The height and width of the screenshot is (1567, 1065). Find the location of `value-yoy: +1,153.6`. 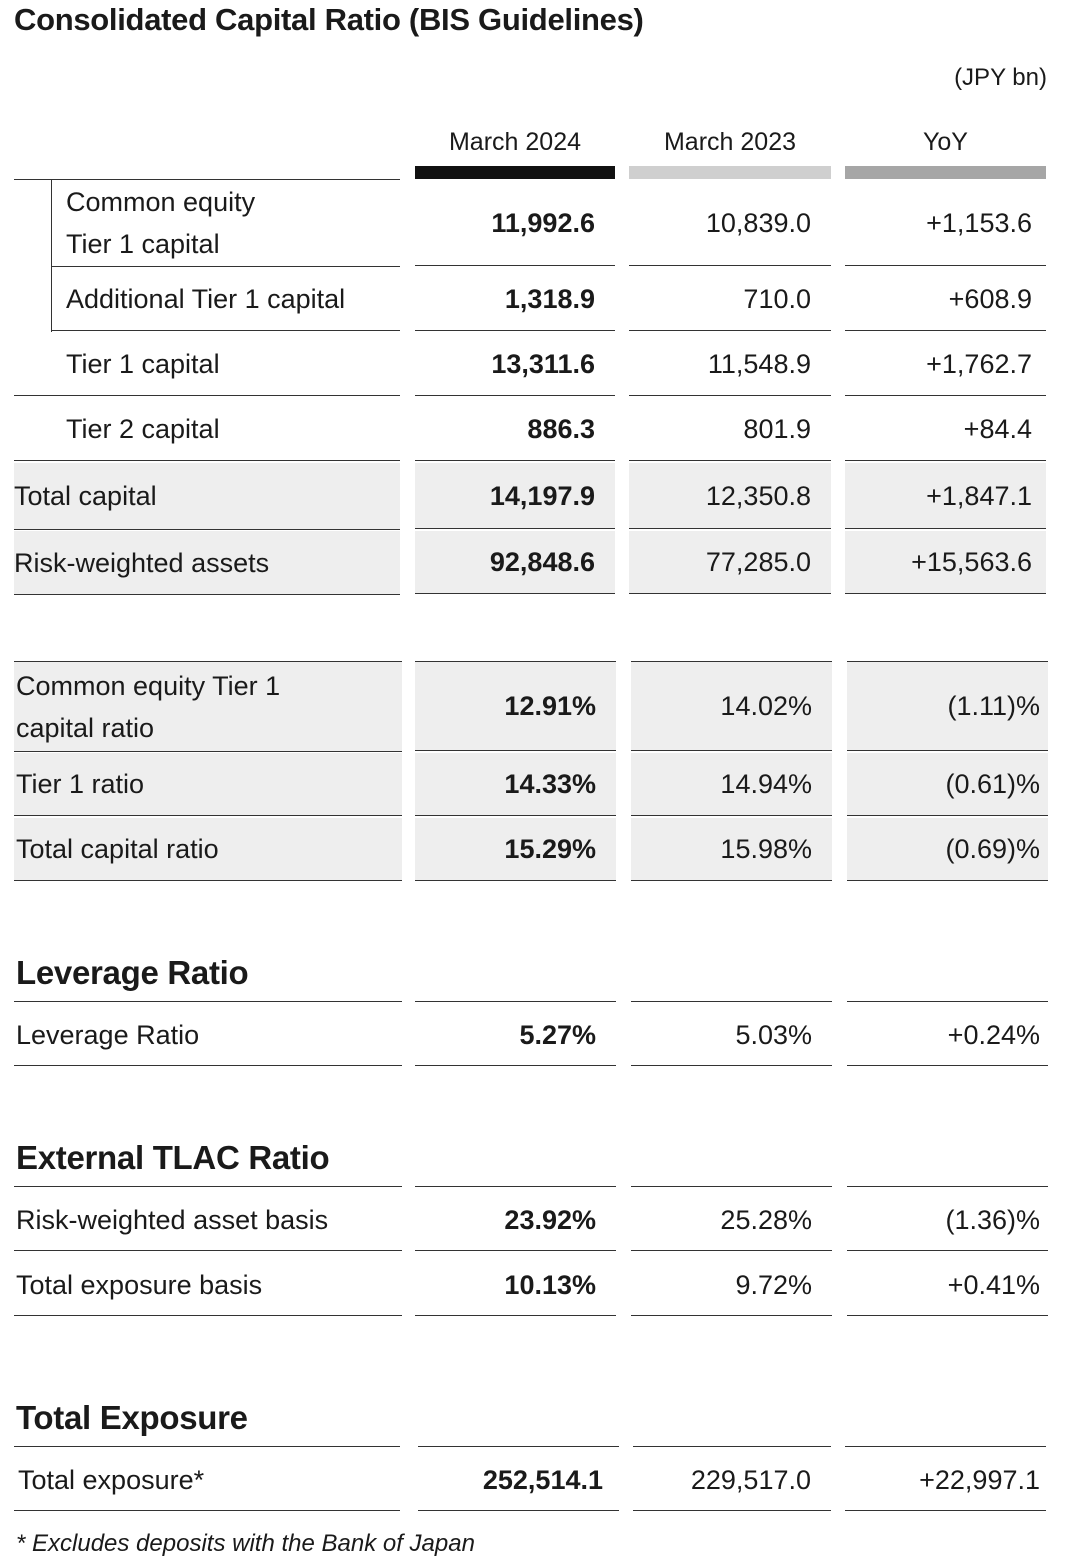

value-yoy: +1,153.6 is located at coordinates (945, 223).